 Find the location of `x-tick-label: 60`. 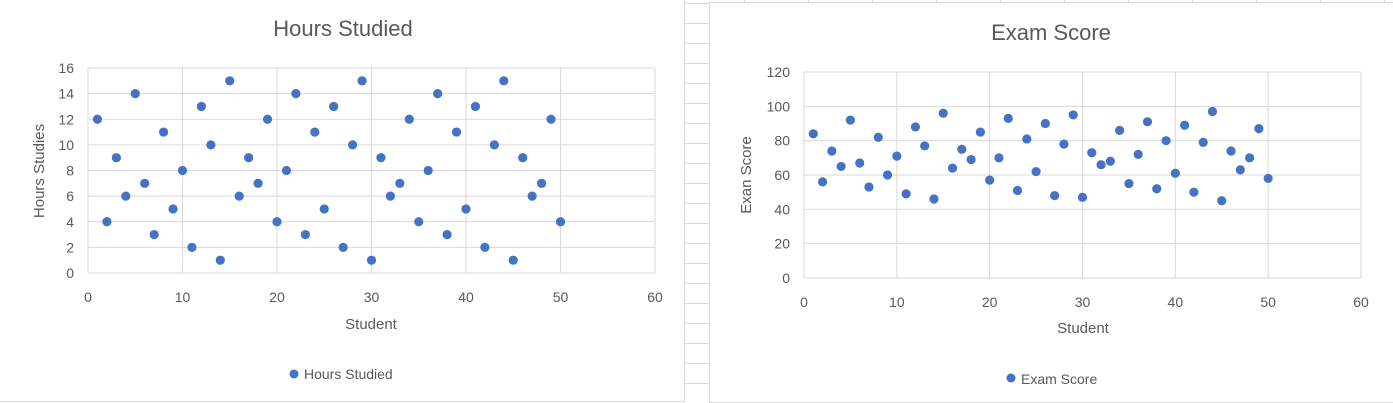

x-tick-label: 60 is located at coordinates (1361, 302).